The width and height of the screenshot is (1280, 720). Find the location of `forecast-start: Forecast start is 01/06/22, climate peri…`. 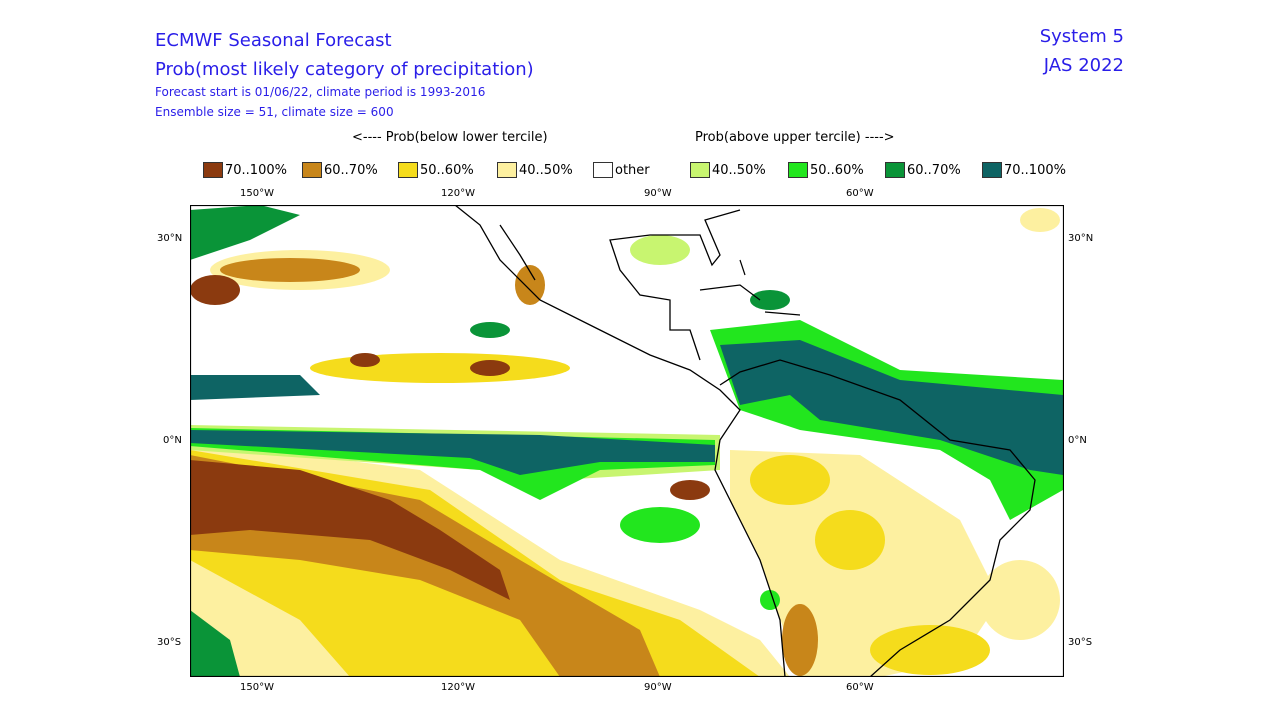

forecast-start: Forecast start is 01/06/22, climate peri… is located at coordinates (320, 92).